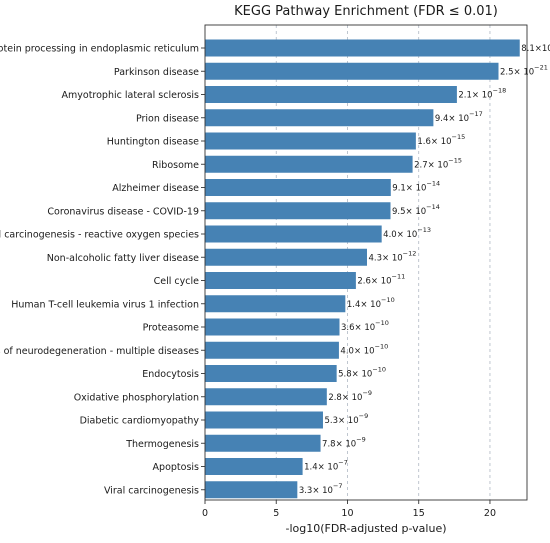 The height and width of the screenshot is (543, 550). I want to click on category-label: Coronavirus disease - COVID-19, so click(123, 211).